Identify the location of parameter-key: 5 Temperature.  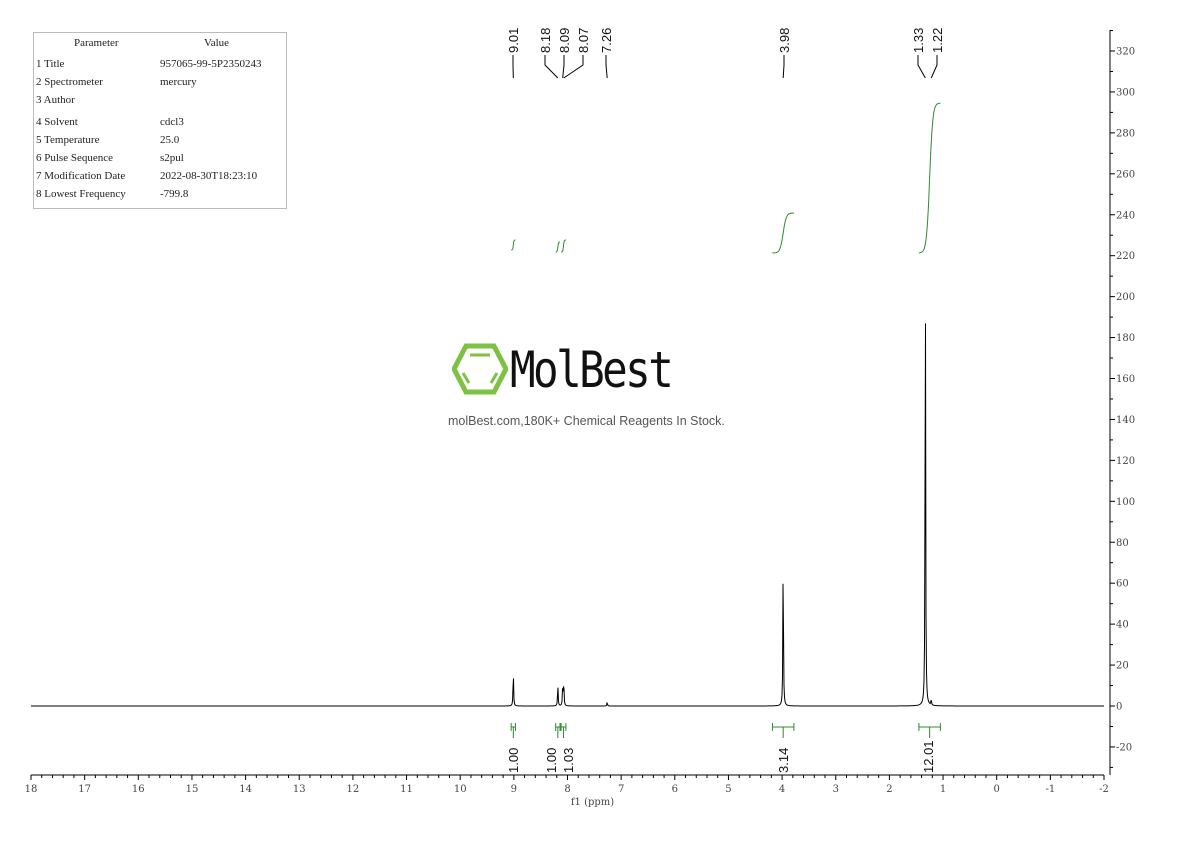
(68, 140).